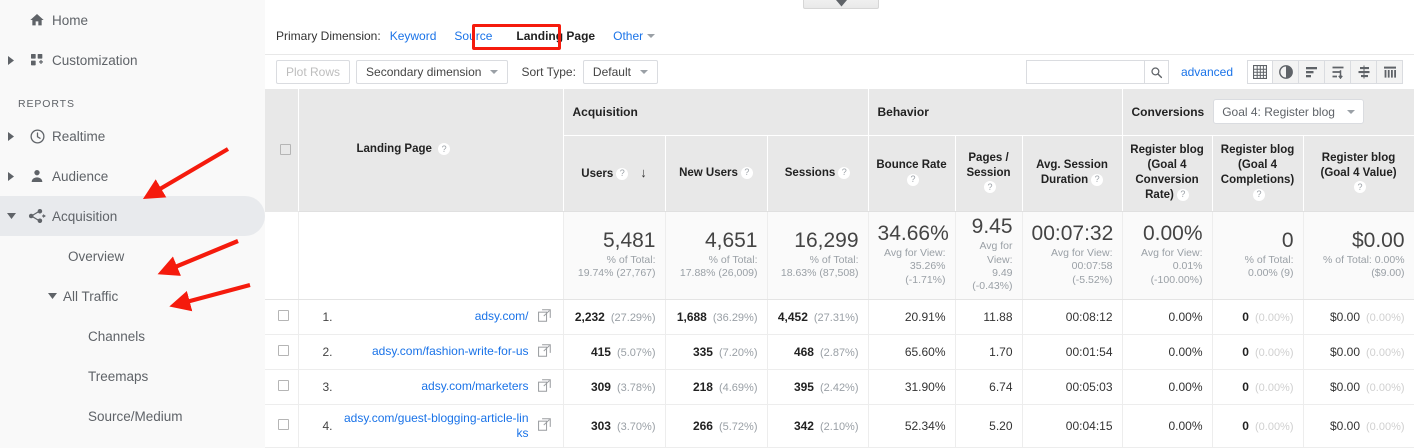  Describe the element at coordinates (132, 336) in the screenshot. I see `sidebar-item-channels: Channels` at that location.